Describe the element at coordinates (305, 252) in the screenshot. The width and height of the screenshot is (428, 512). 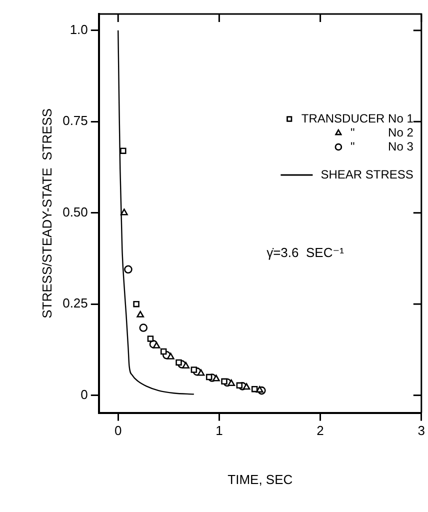
I see `annotation: γ̇=3.6 SEC⁻¹` at that location.